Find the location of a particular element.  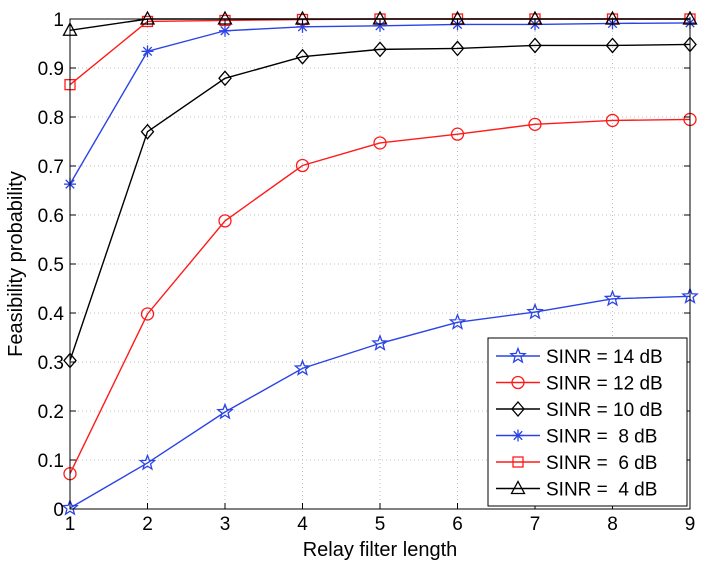

y-tick-label: 0.2 is located at coordinates (51, 412).